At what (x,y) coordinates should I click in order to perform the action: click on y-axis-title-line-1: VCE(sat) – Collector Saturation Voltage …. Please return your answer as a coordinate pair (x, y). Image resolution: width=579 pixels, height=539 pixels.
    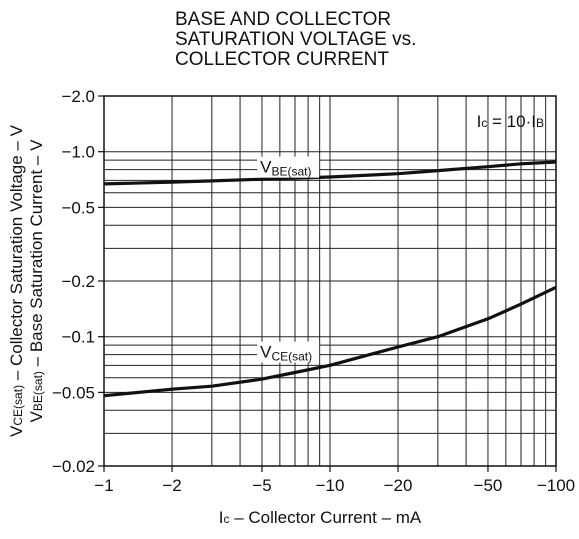
    Looking at the image, I should click on (16, 280).